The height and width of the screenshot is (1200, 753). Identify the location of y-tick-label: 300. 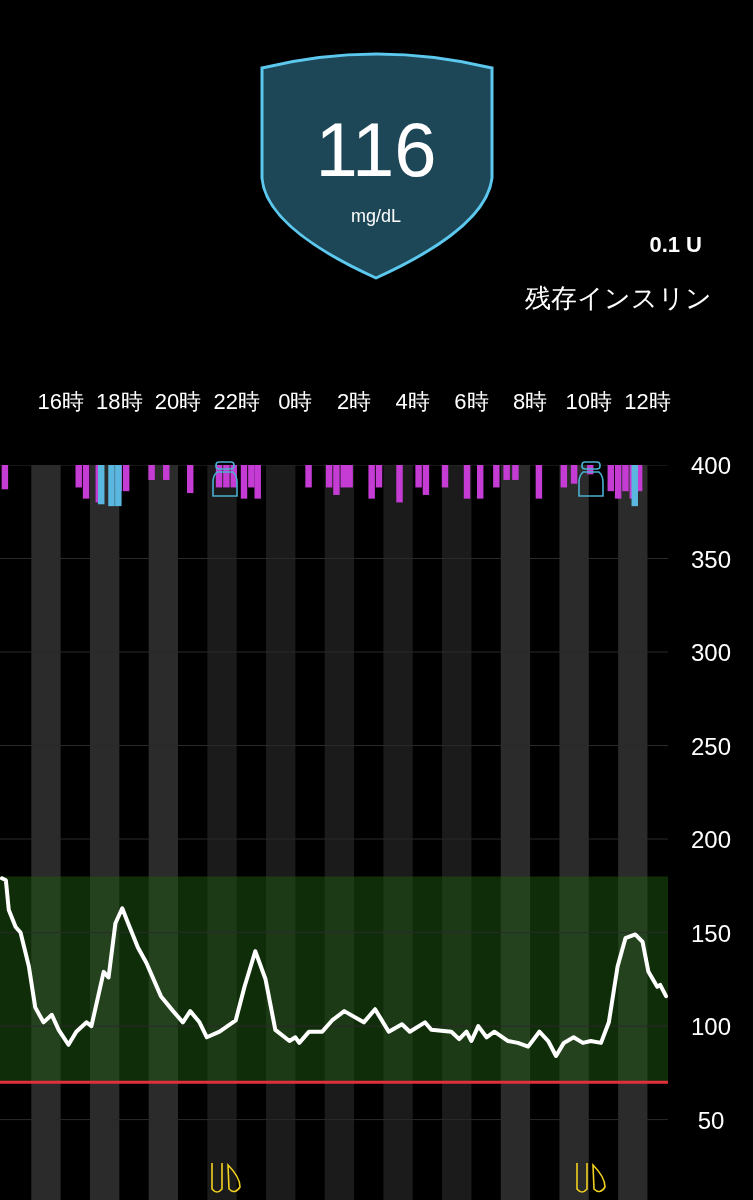
(711, 653).